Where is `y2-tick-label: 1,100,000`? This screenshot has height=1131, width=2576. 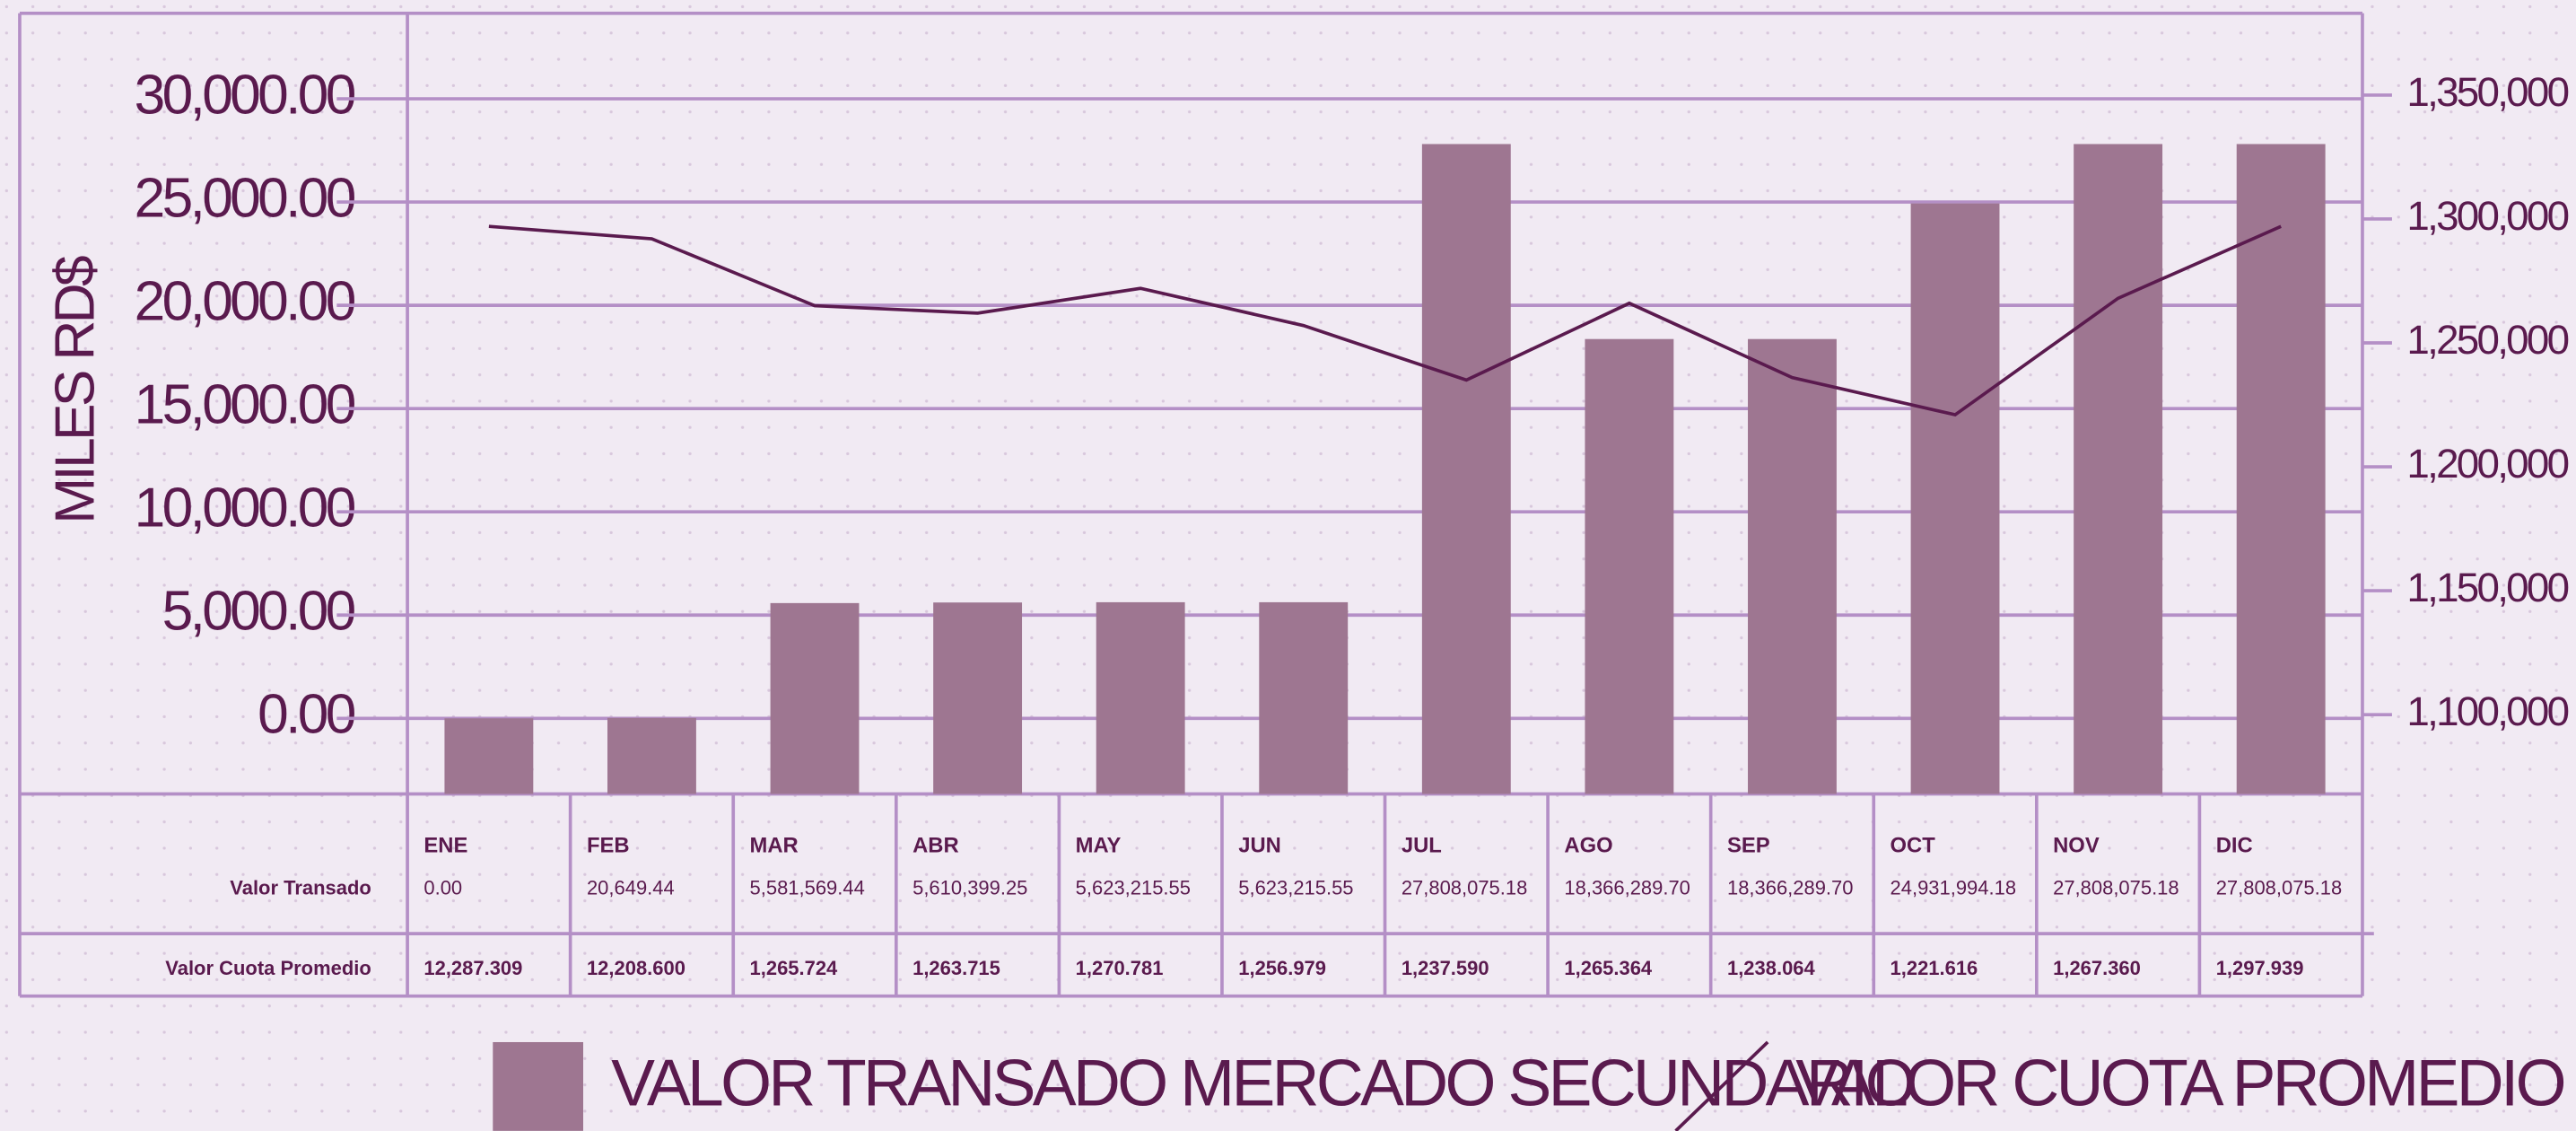
y2-tick-label: 1,100,000 is located at coordinates (2487, 711).